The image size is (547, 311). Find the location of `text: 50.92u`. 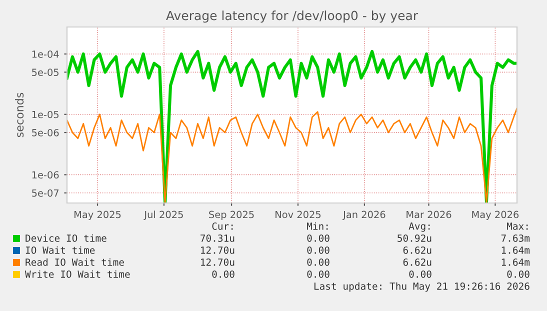

text: 50.92u is located at coordinates (415, 238).